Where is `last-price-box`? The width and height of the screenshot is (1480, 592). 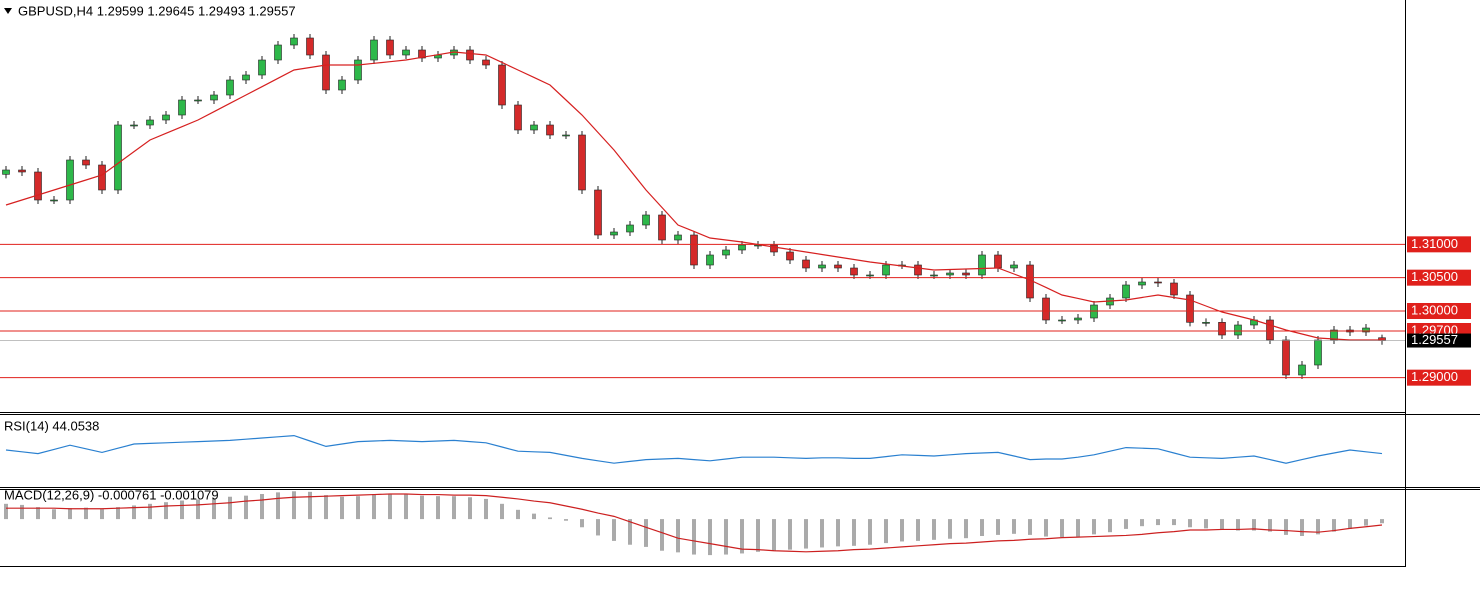 last-price-box is located at coordinates (1439, 340).